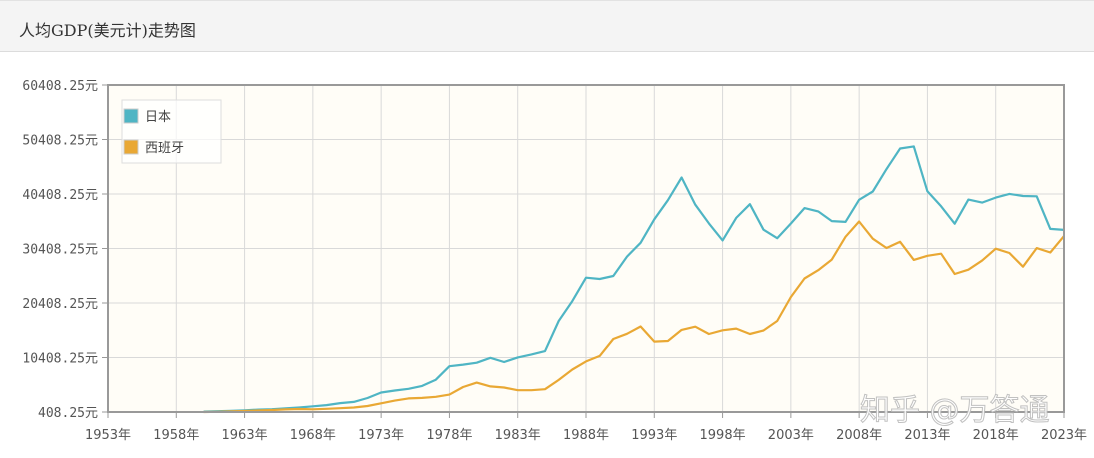 Image resolution: width=1094 pixels, height=458 pixels. What do you see at coordinates (518, 435) in the screenshot?
I see `x-tick-label: 1983年` at bounding box center [518, 435].